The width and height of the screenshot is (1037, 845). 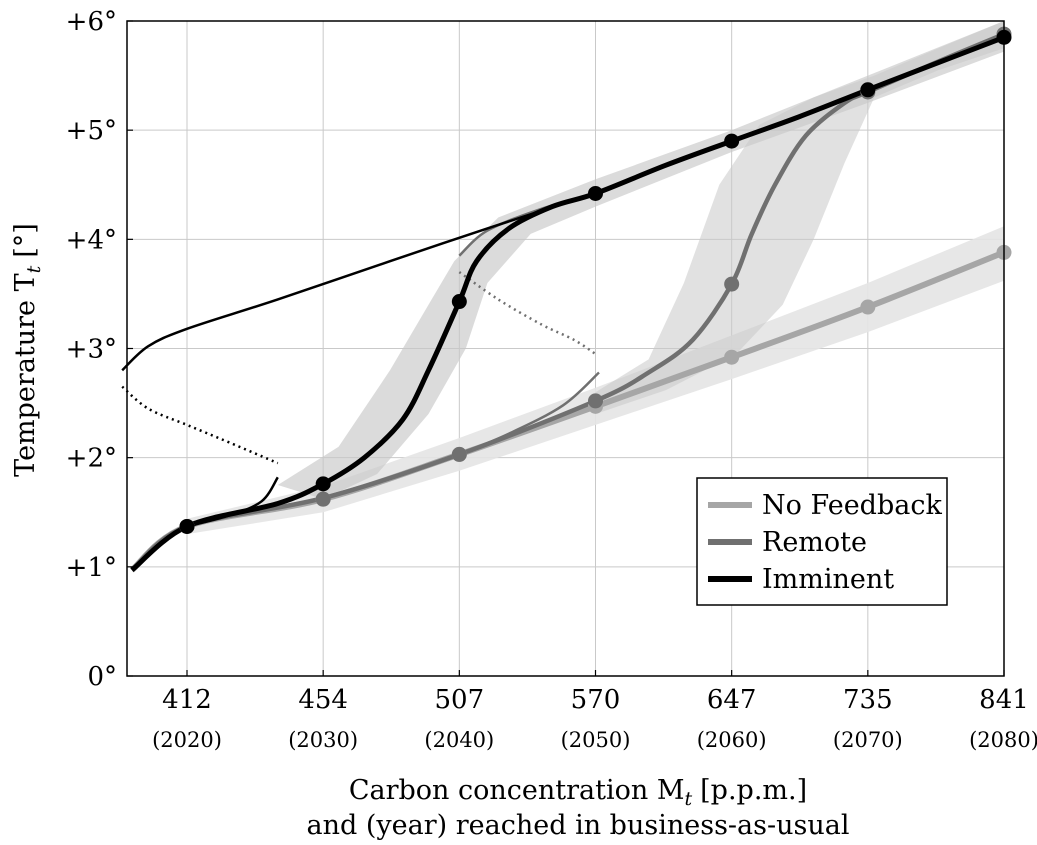 I want to click on y-tick-label: +1°, so click(x=91, y=568).